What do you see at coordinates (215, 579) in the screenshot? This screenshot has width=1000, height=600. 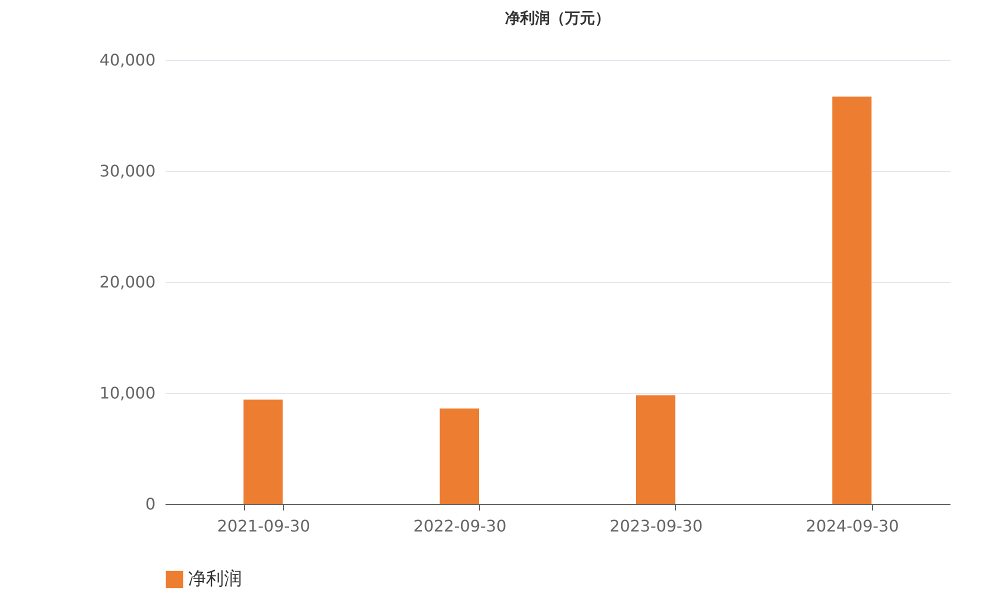 I see `legend-label: 净利润` at bounding box center [215, 579].